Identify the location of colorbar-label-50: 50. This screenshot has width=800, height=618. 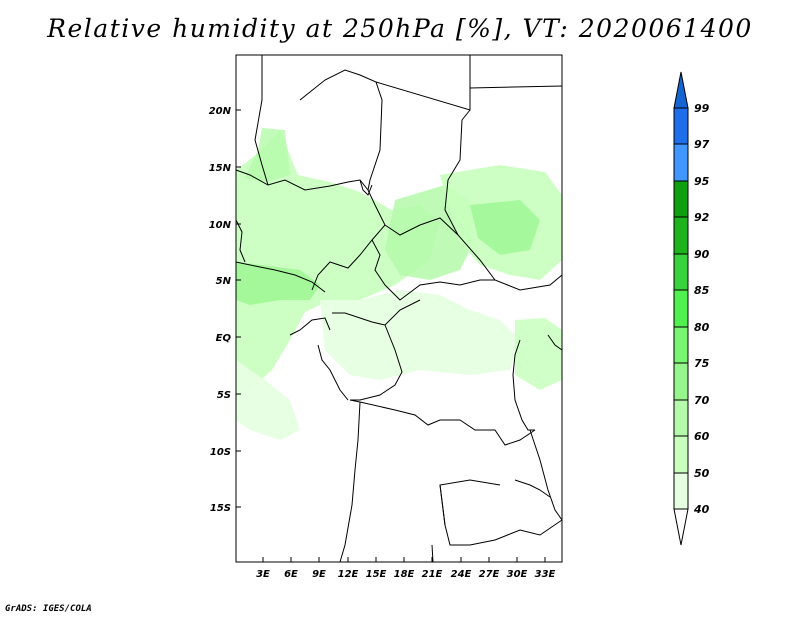
(702, 473).